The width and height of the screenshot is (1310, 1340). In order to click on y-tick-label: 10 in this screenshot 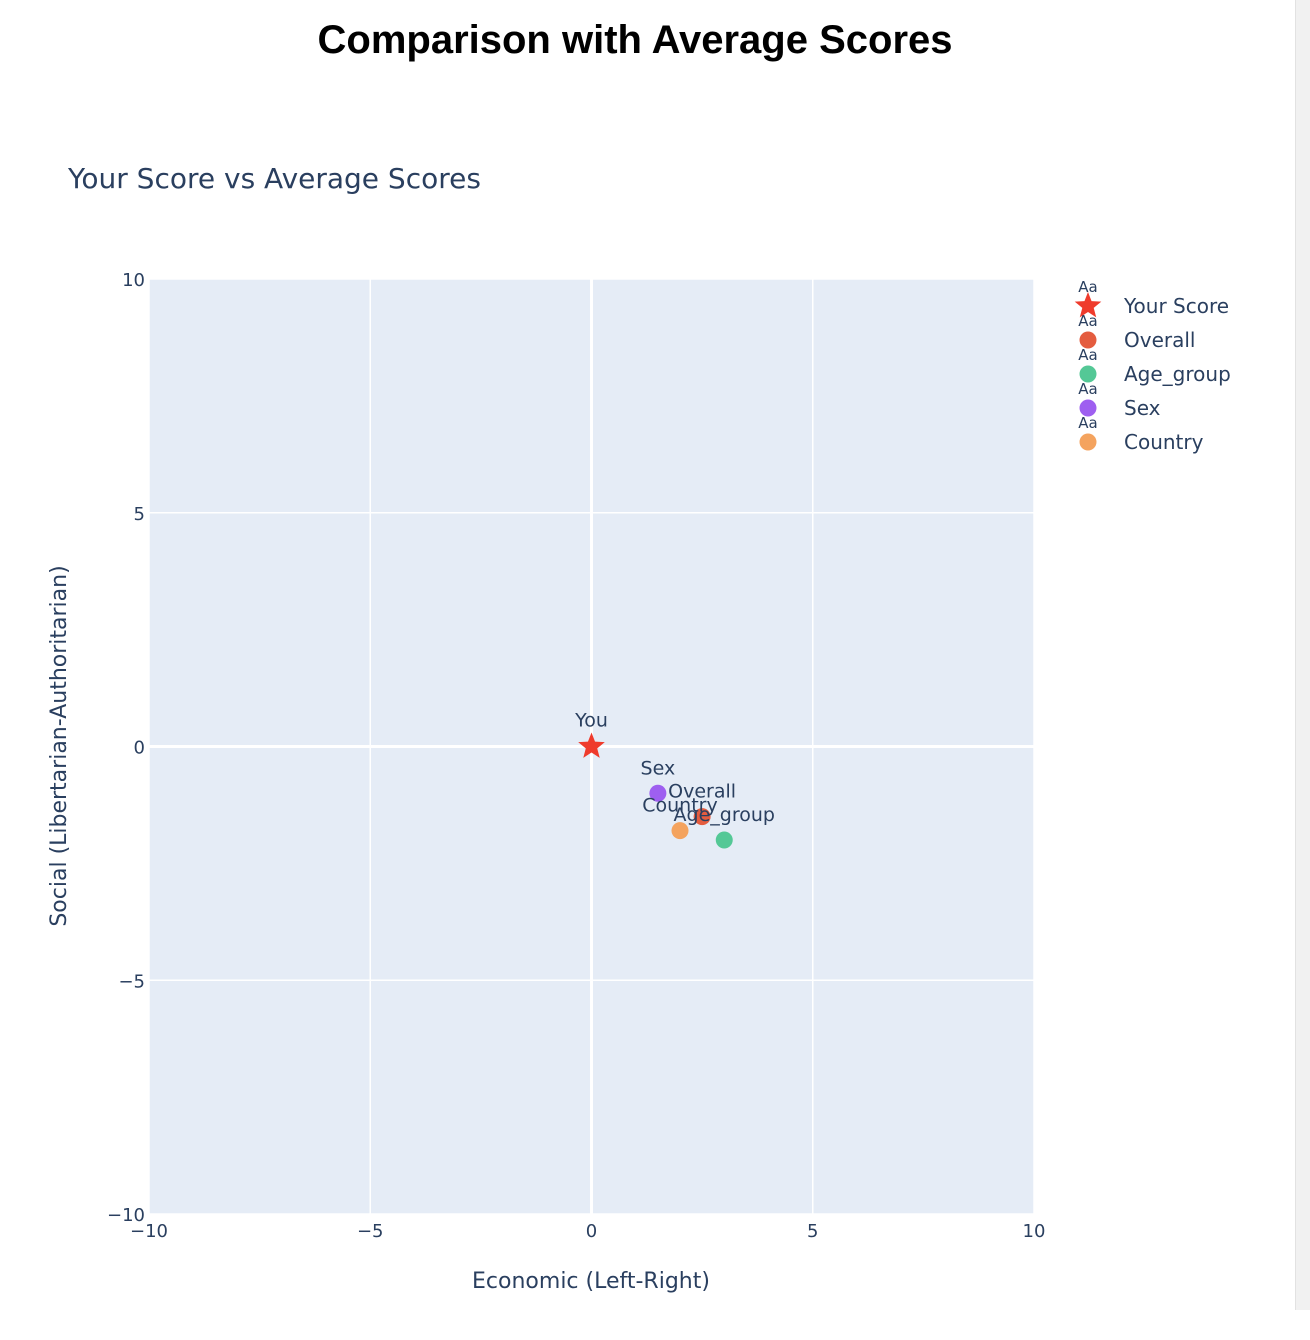, I will do `click(133, 280)`.